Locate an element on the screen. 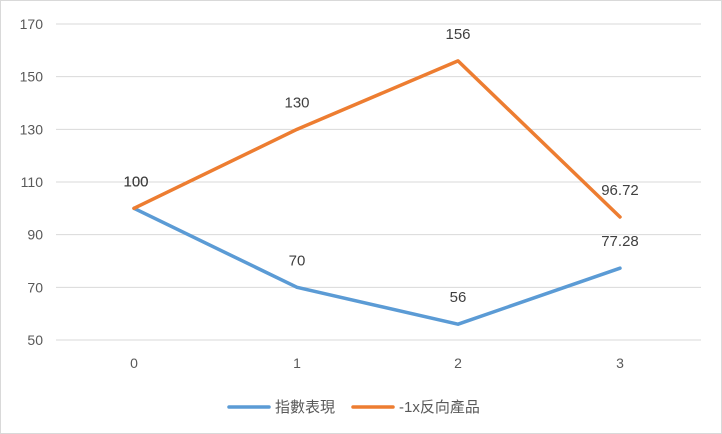  data-label: 70 is located at coordinates (297, 260).